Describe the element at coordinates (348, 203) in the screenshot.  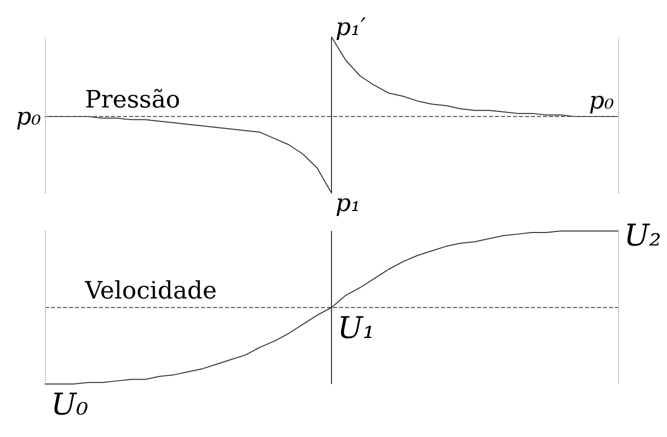
I see `annotation: p₁` at that location.